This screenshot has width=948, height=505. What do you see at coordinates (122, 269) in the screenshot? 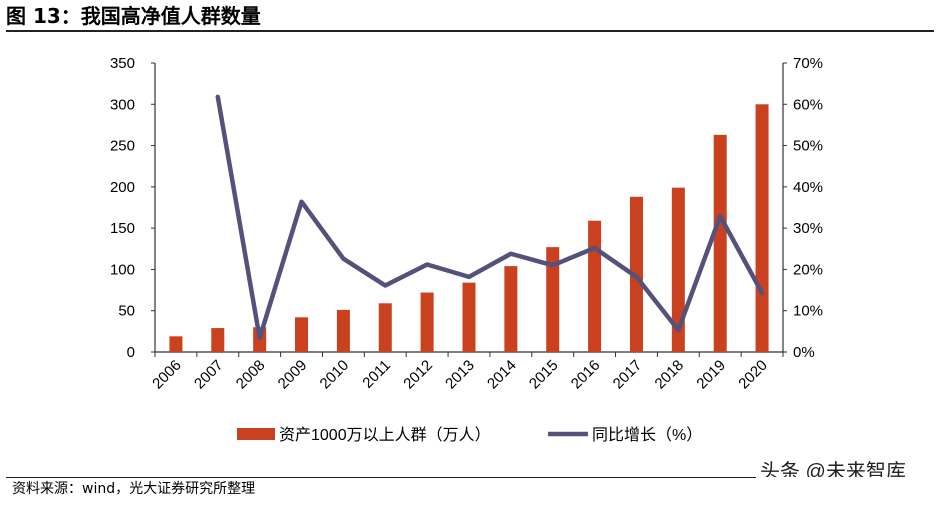
I see `left-tick-label: 100` at bounding box center [122, 269].